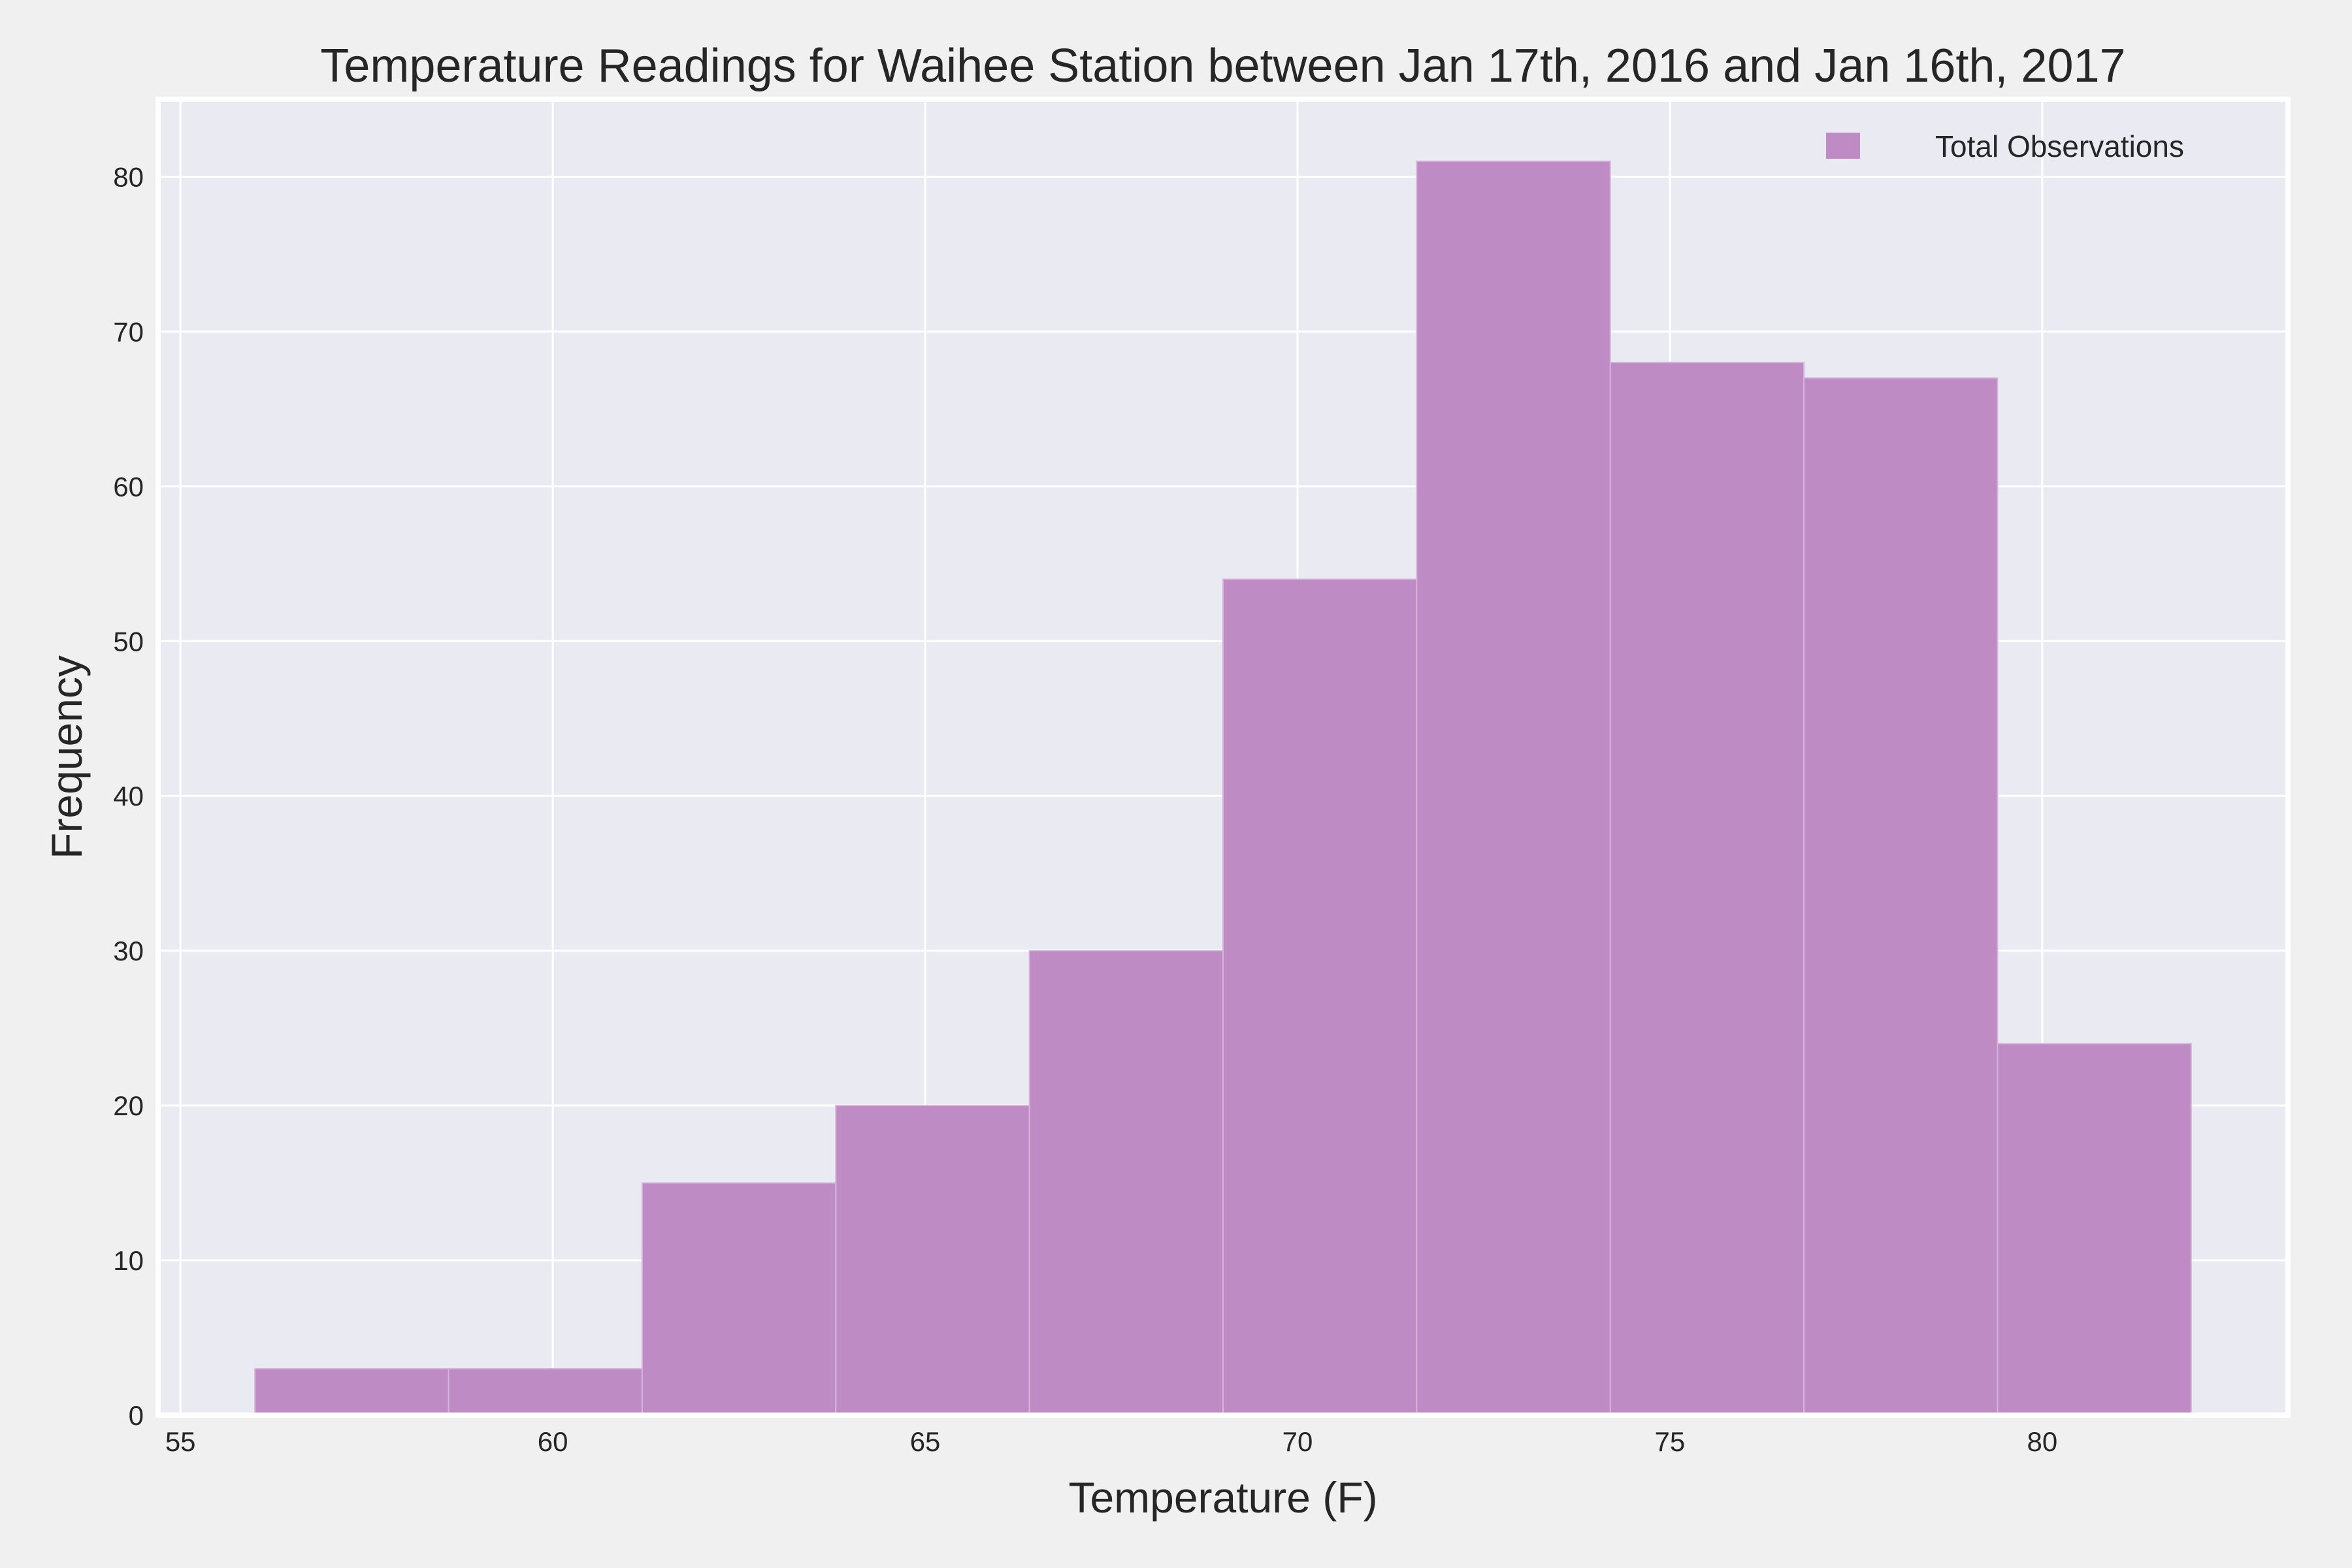 This screenshot has height=1568, width=2352. I want to click on x-tick-label: 55, so click(180, 1441).